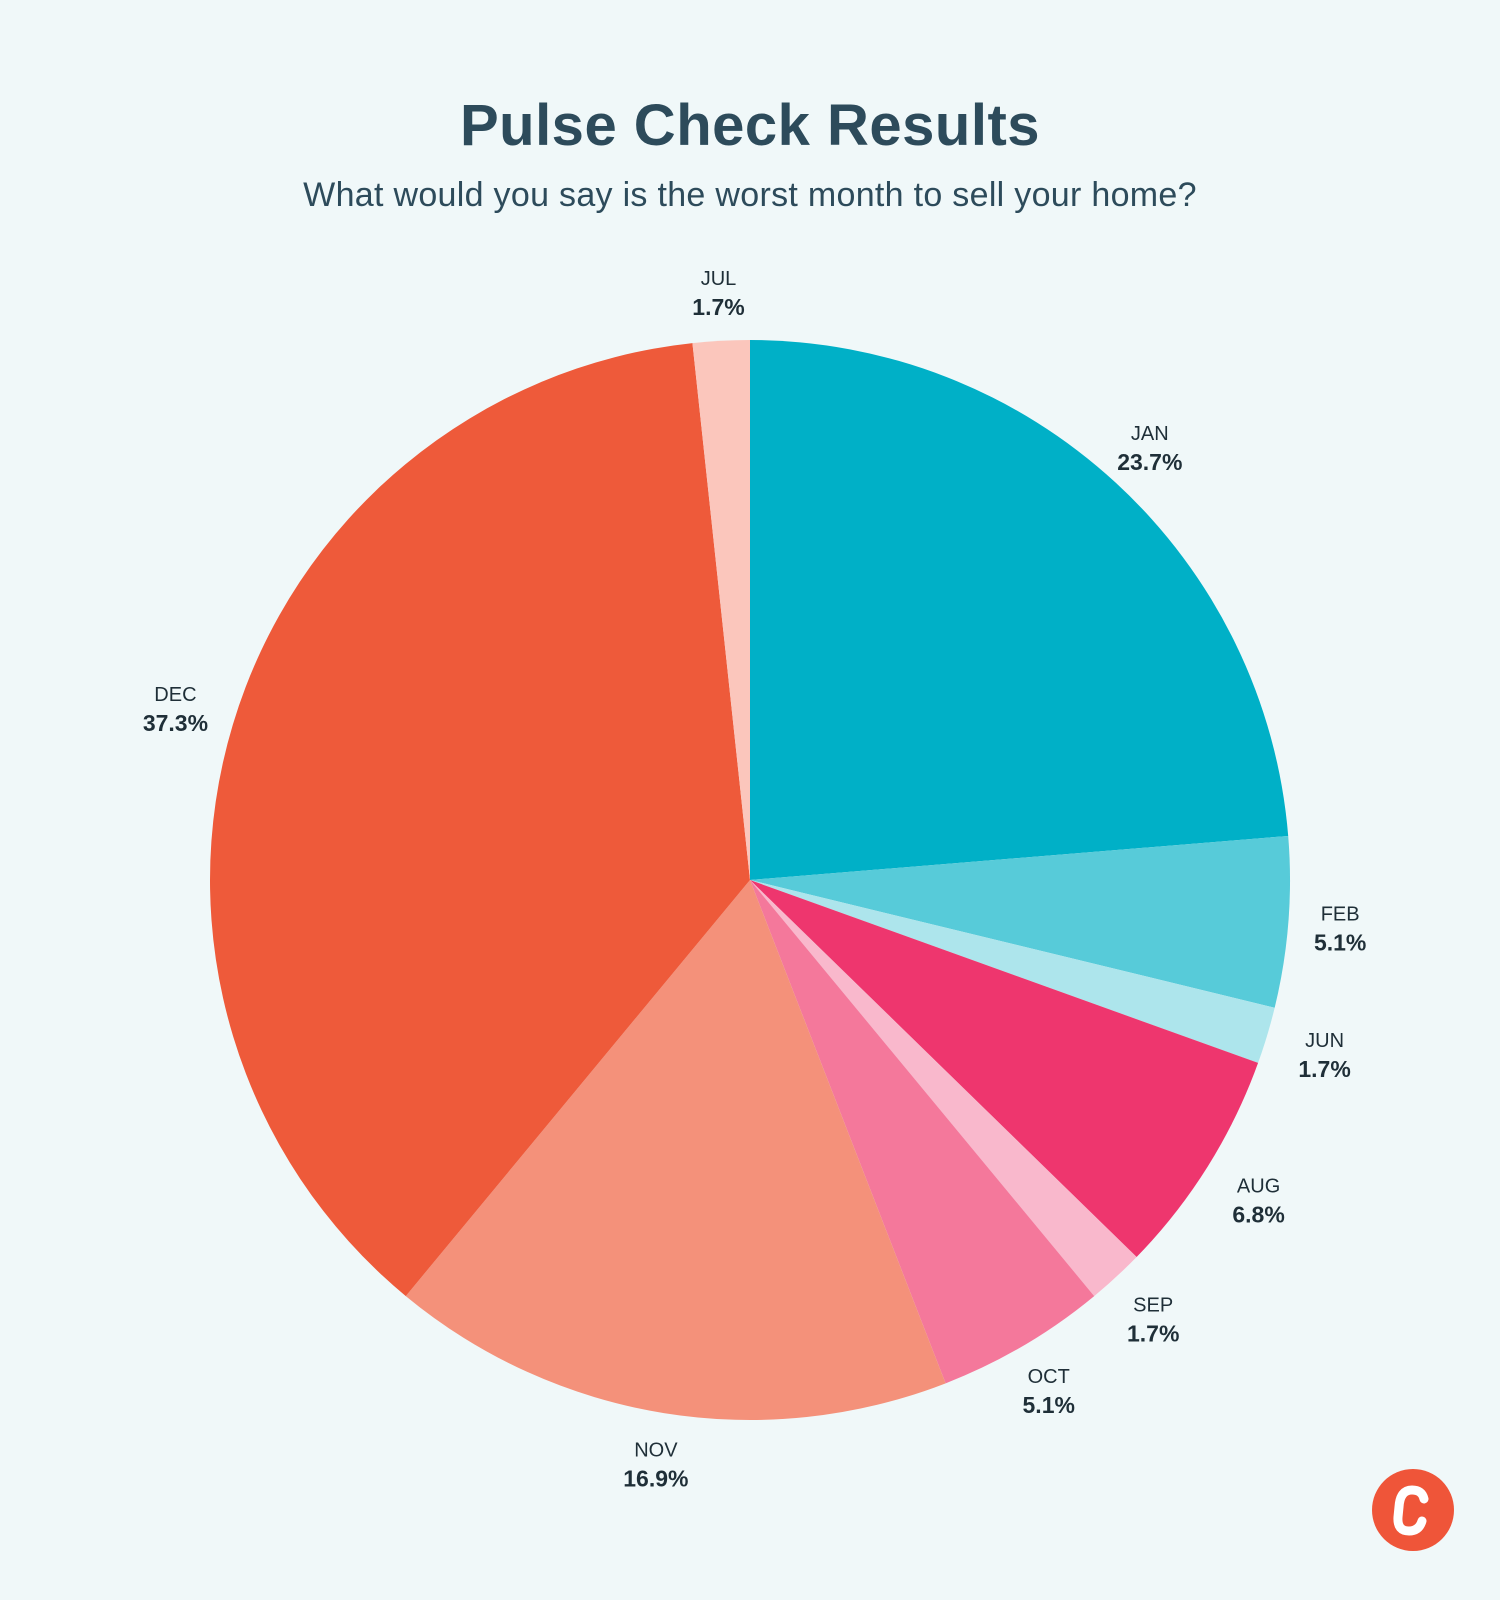 The image size is (1500, 1600). I want to click on slice-label-jan: JAN, so click(1150, 434).